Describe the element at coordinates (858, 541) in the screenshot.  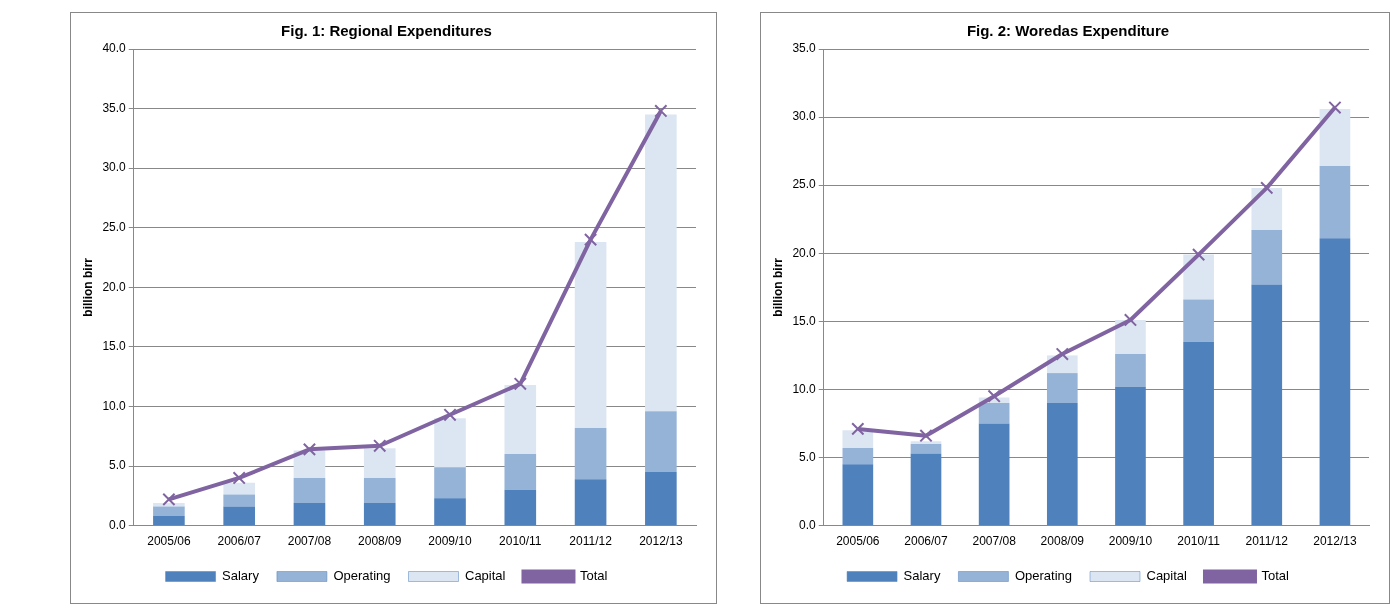
I see `x-tick-label: 2005/06` at that location.